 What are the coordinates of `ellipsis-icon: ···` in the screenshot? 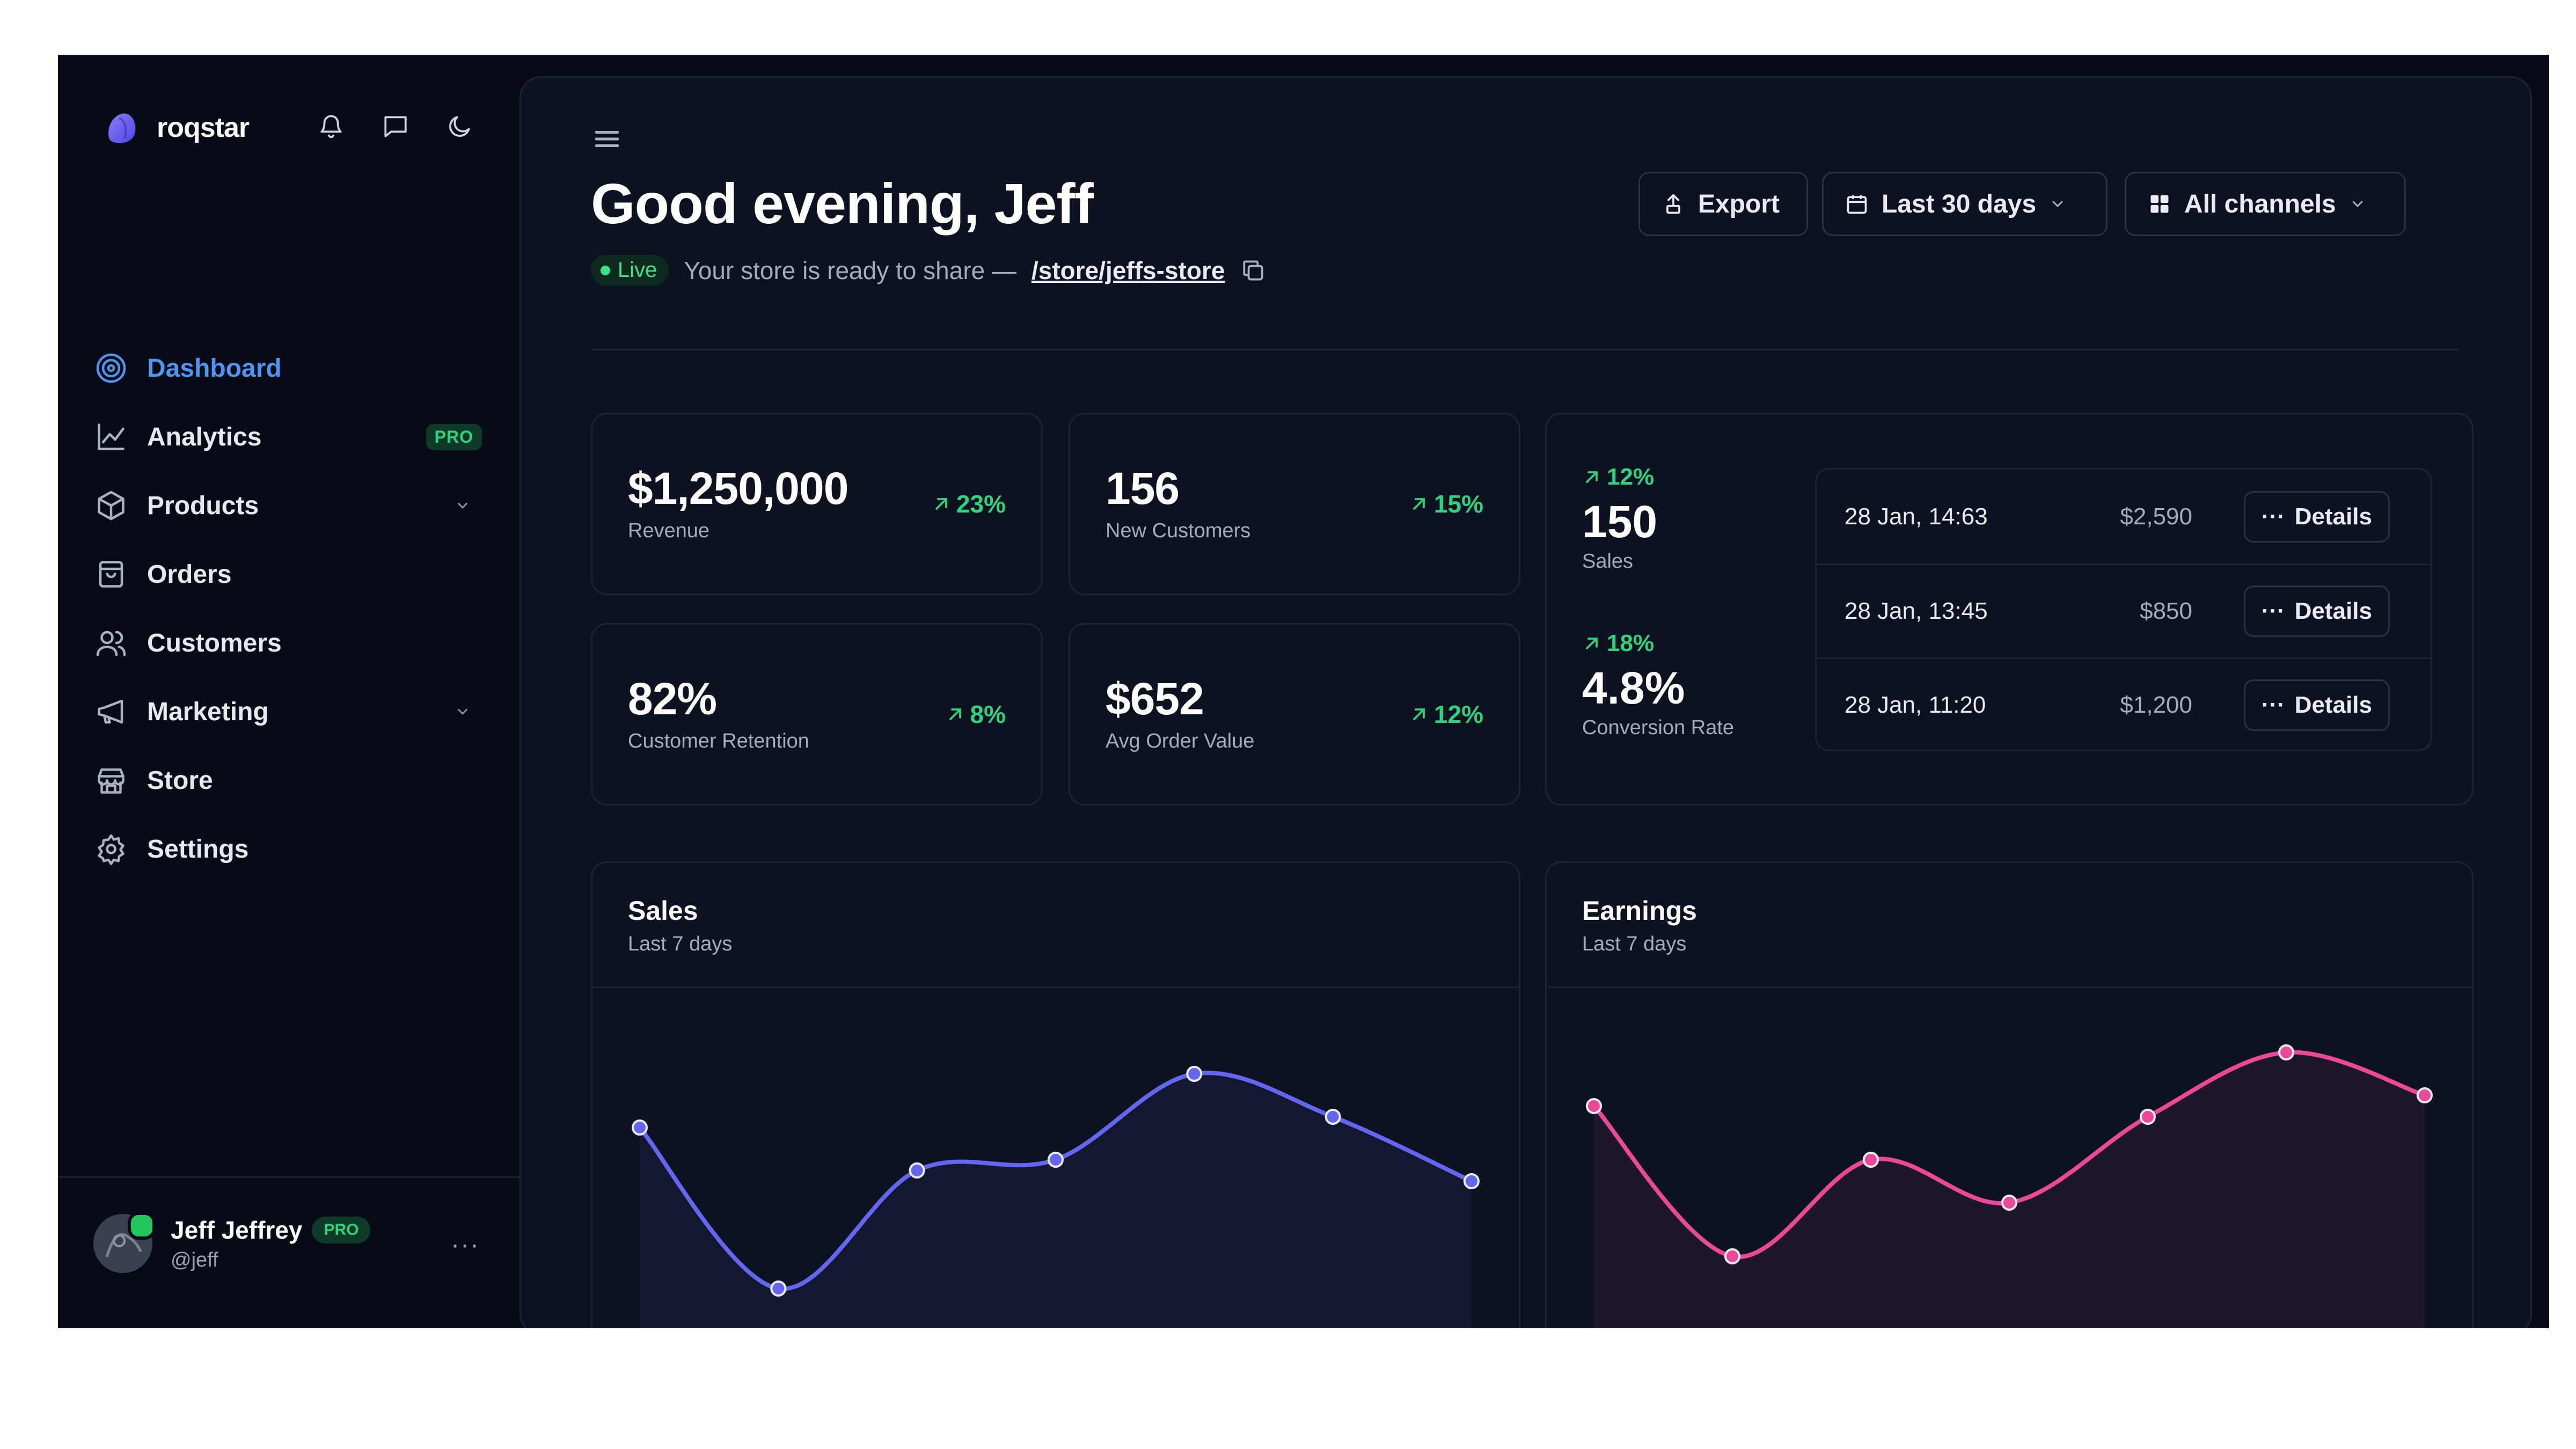 It's located at (2273, 610).